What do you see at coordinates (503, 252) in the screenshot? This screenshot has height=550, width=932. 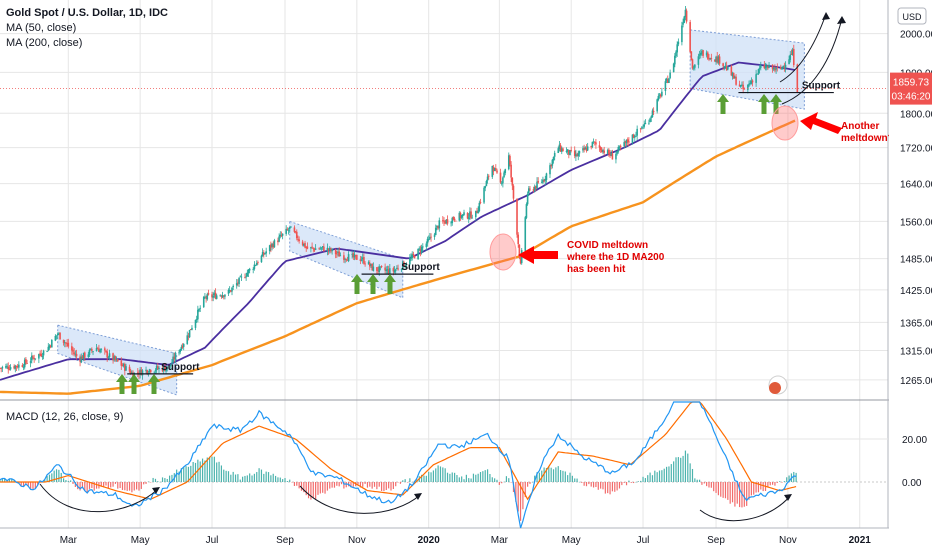 I see `covid-hit-circle` at bounding box center [503, 252].